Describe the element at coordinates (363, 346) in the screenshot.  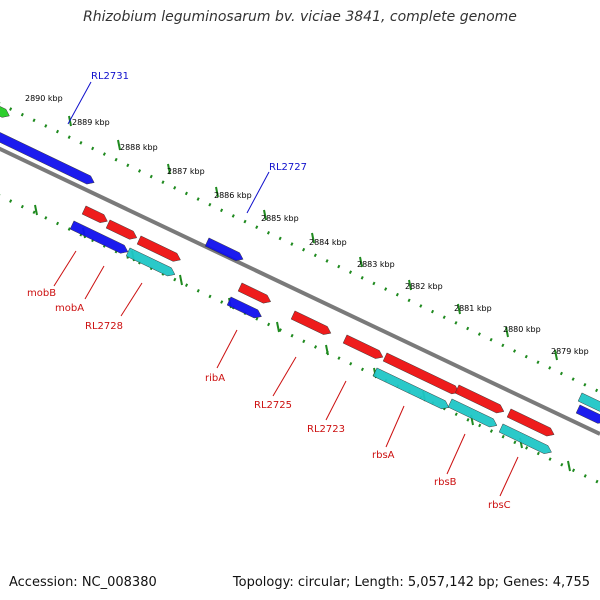
I see `gene-rl2723` at that location.